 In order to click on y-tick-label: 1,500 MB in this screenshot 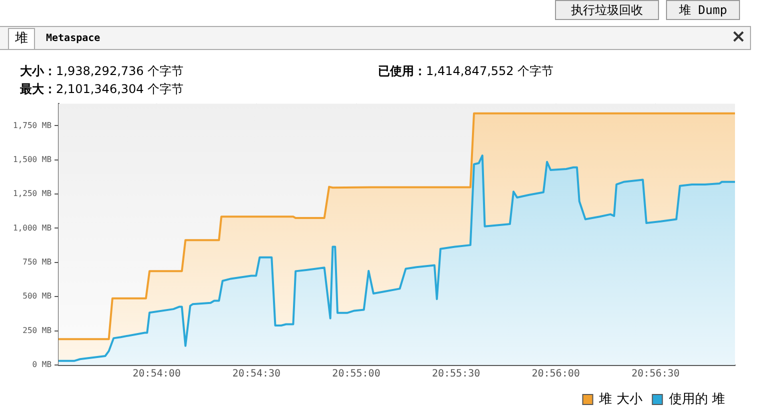, I will do `click(32, 159)`.